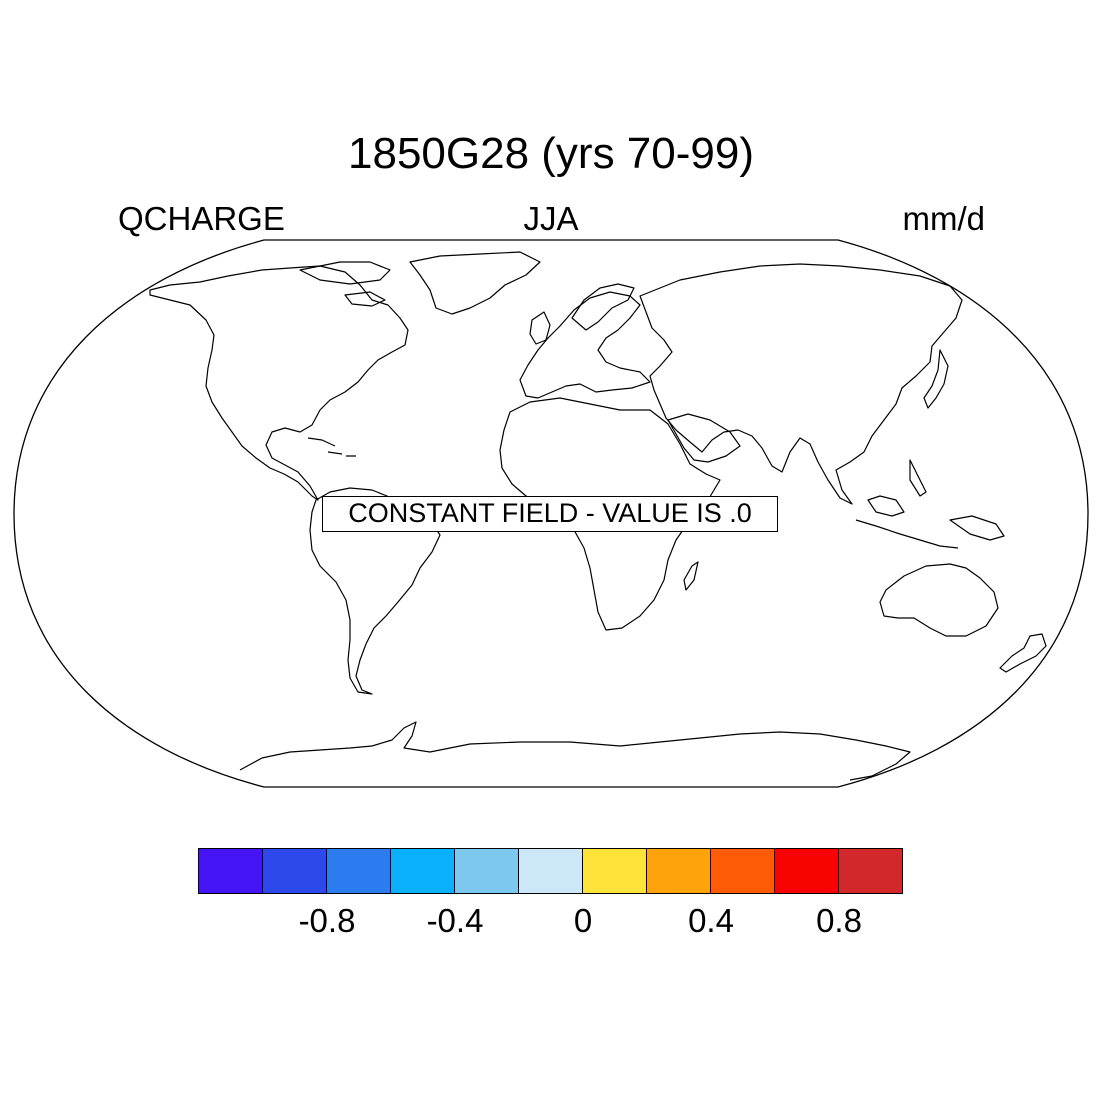 The image size is (1102, 1102). Describe the element at coordinates (711, 920) in the screenshot. I see `colorbar-tick-label: 0.4` at that location.